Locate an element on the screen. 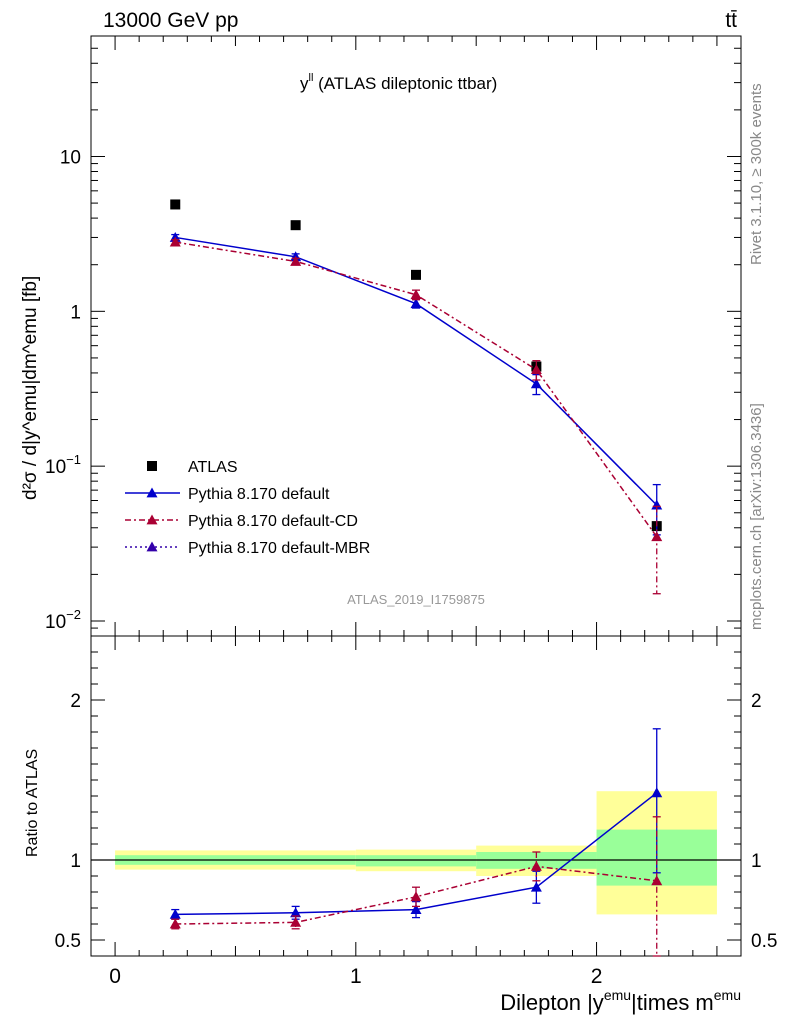  plot-title-main: y is located at coordinates (304, 83).